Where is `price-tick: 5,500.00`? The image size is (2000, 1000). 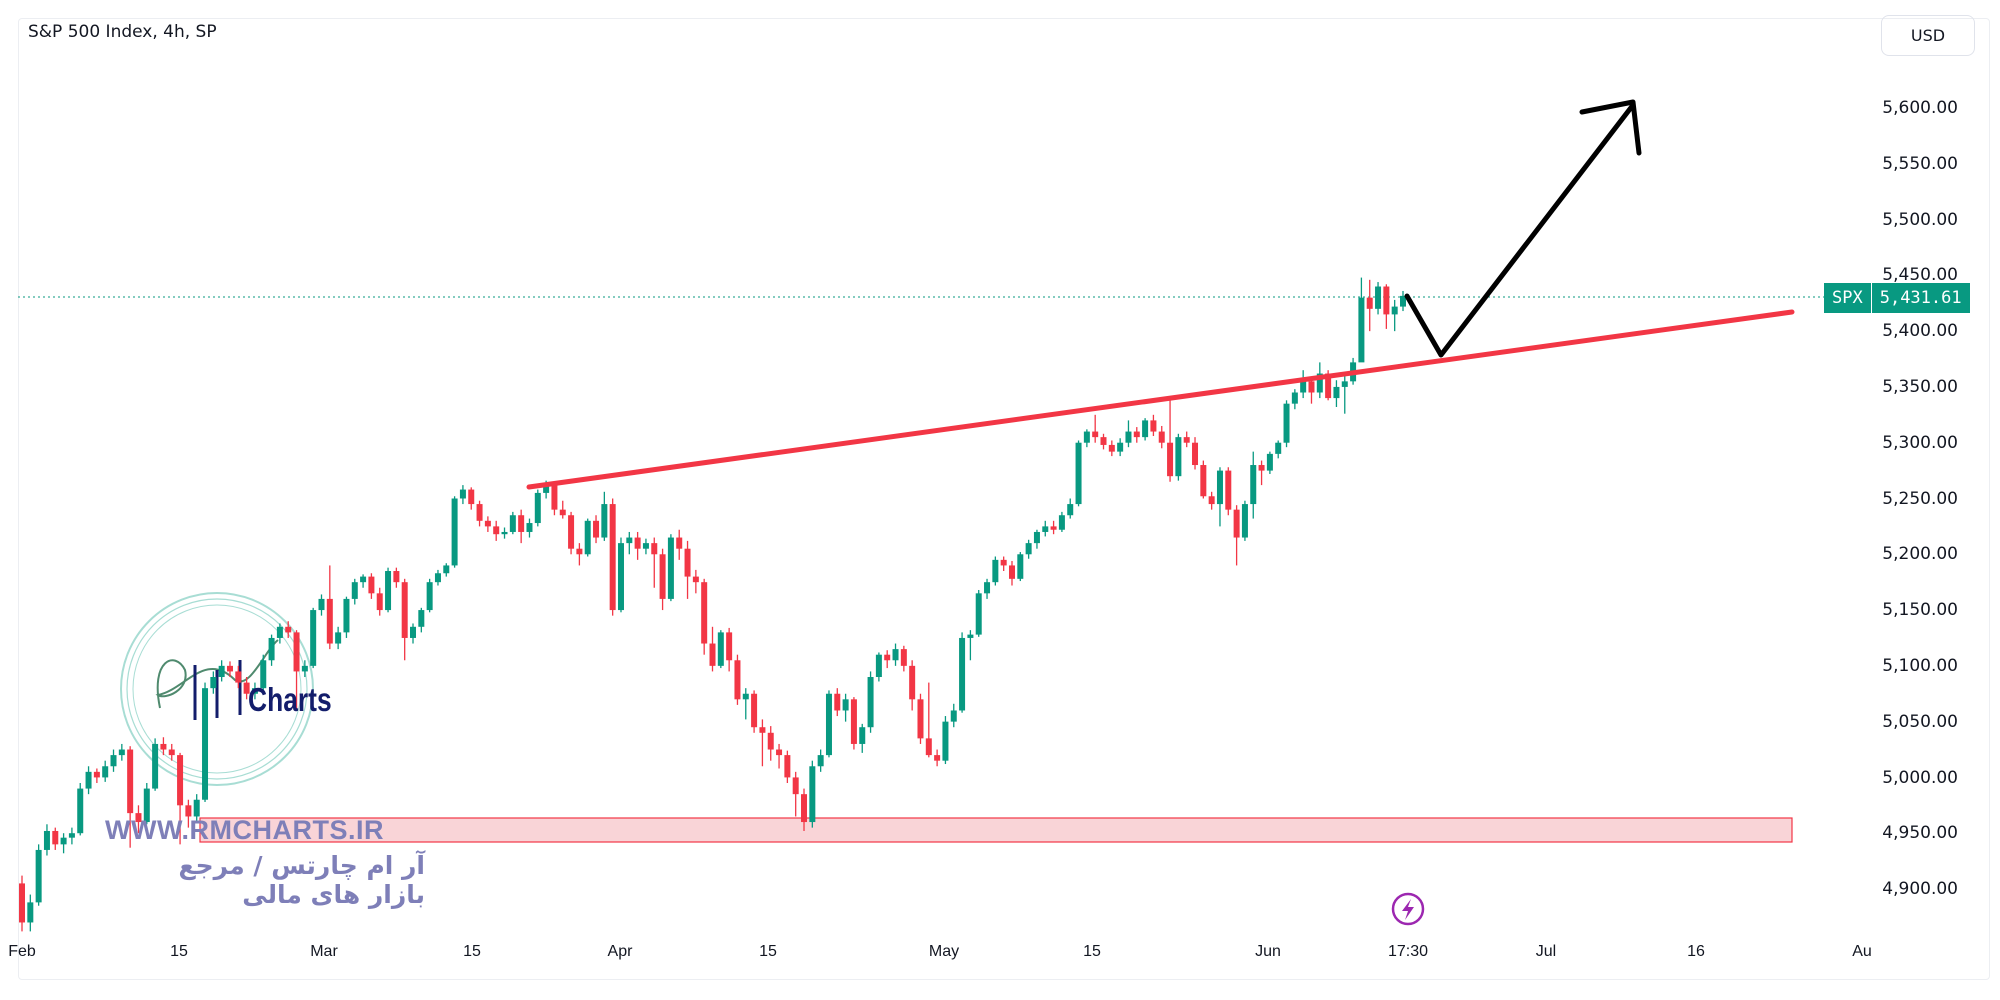 price-tick: 5,500.00 is located at coordinates (1920, 219).